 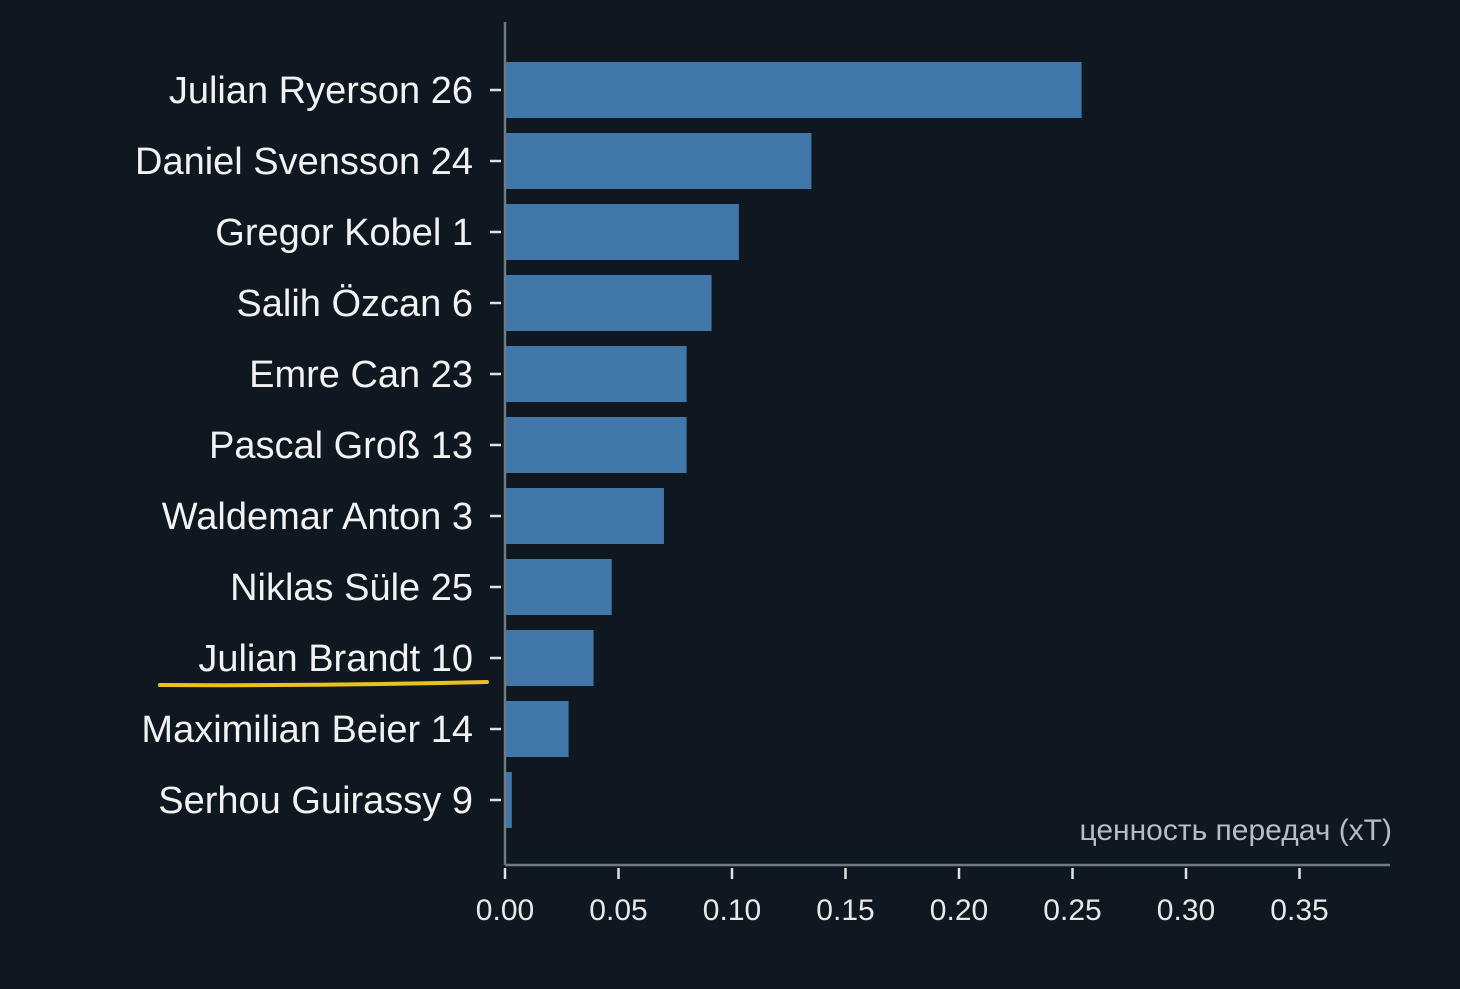 I want to click on y-tick-label: Maximilian Beier 14, so click(x=307, y=730).